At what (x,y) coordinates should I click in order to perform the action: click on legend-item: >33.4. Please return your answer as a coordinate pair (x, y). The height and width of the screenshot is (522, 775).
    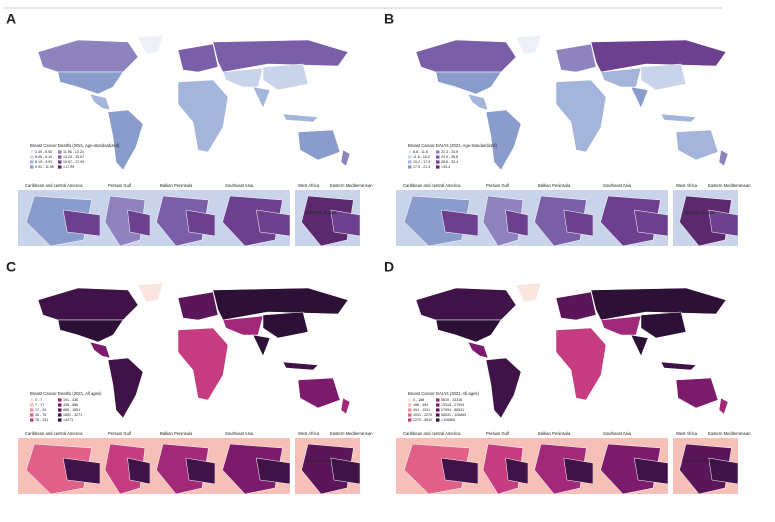
    Looking at the image, I should click on (445, 167).